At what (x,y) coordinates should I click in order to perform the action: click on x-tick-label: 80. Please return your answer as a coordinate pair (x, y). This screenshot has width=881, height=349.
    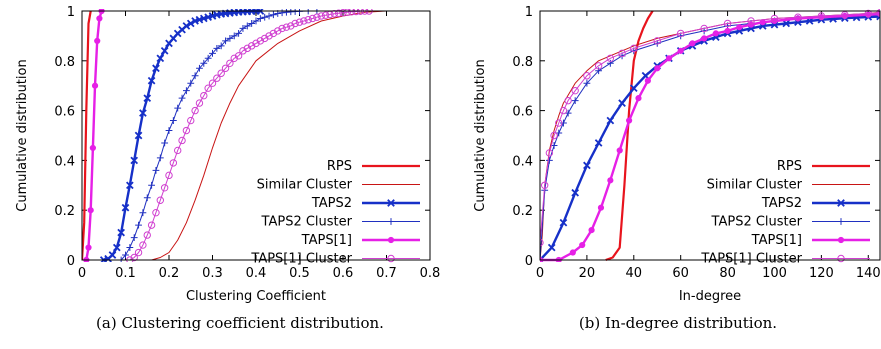
    Looking at the image, I should click on (727, 273).